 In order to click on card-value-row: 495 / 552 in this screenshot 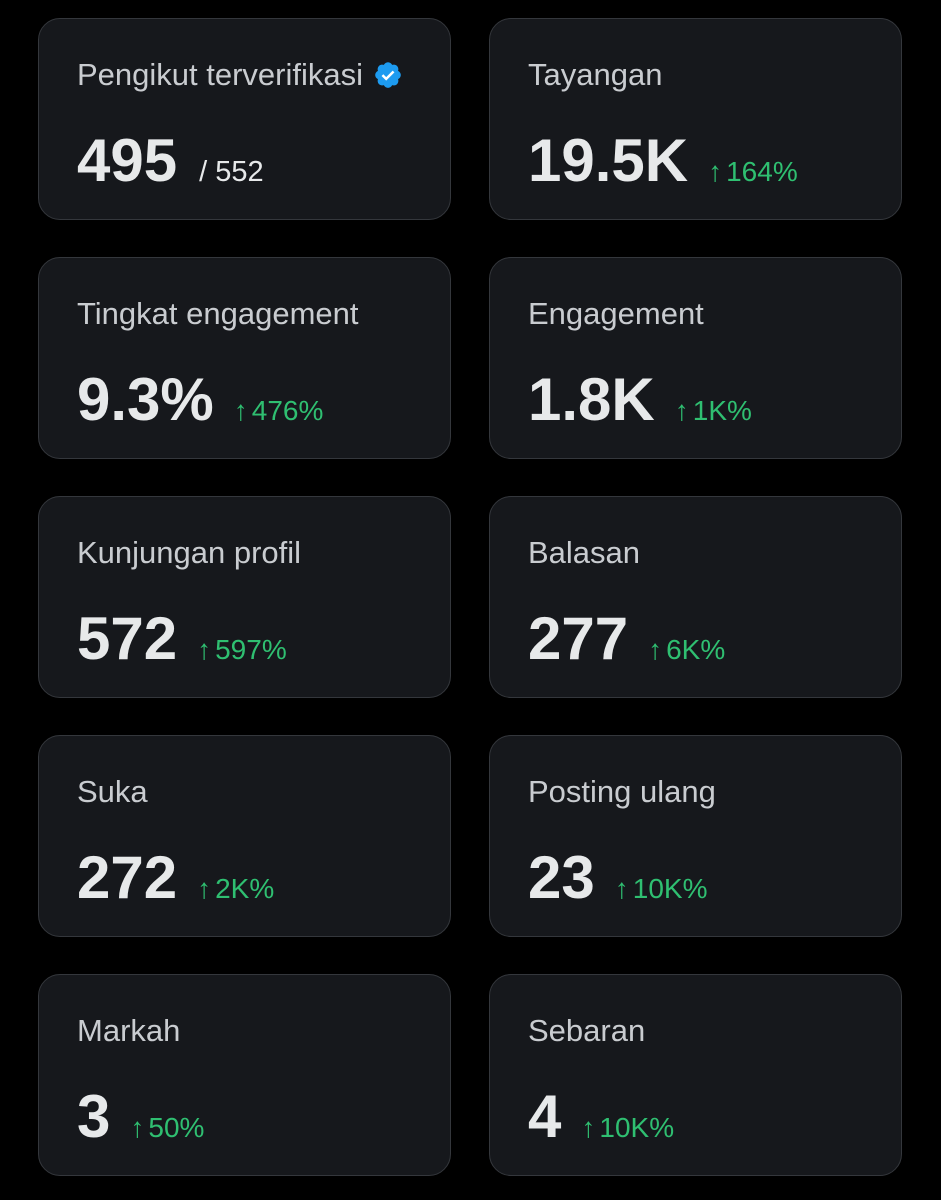, I will do `click(170, 161)`.